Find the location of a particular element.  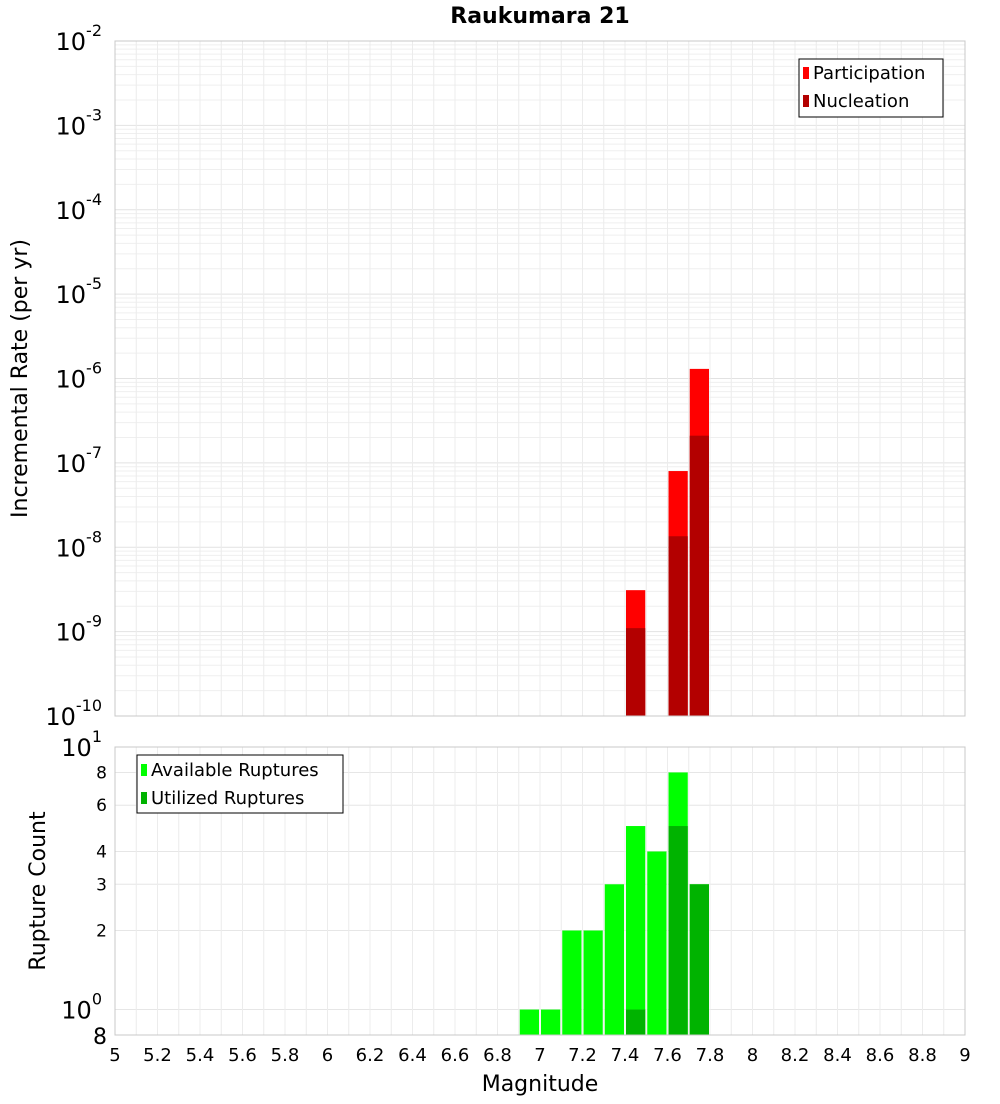

svg-text: 10⁻⁷ is located at coordinates (79, 460).